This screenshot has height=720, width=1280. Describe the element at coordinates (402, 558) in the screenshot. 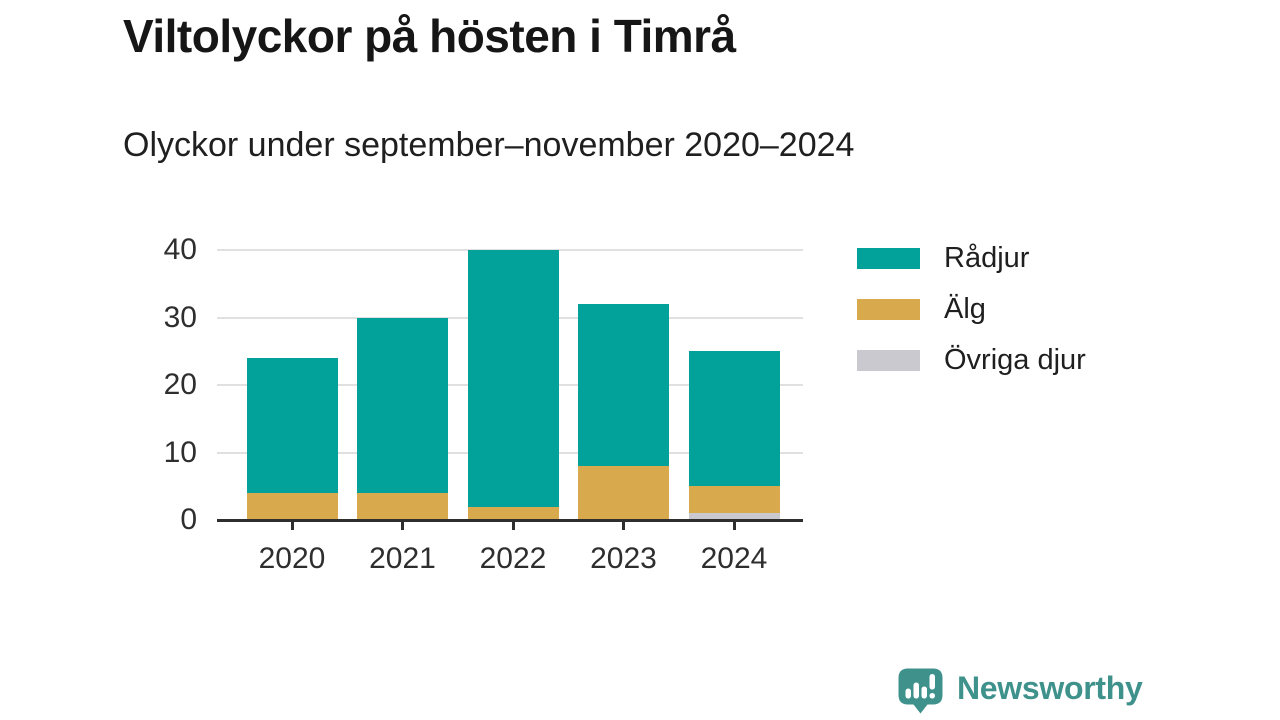

I see `x-axis-label: 2021` at that location.